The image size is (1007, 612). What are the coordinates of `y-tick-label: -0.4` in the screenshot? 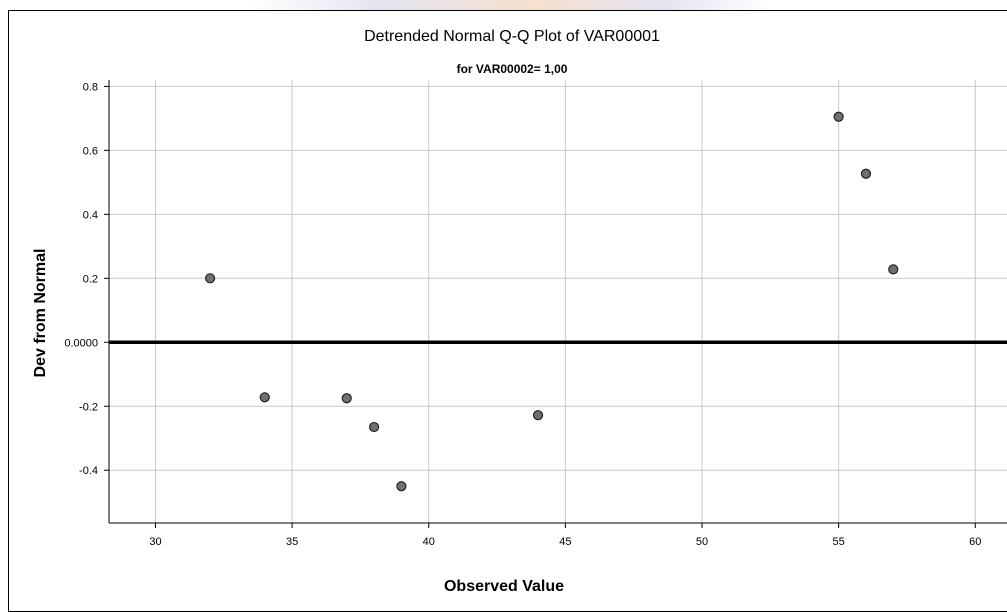 It's located at (88, 471).